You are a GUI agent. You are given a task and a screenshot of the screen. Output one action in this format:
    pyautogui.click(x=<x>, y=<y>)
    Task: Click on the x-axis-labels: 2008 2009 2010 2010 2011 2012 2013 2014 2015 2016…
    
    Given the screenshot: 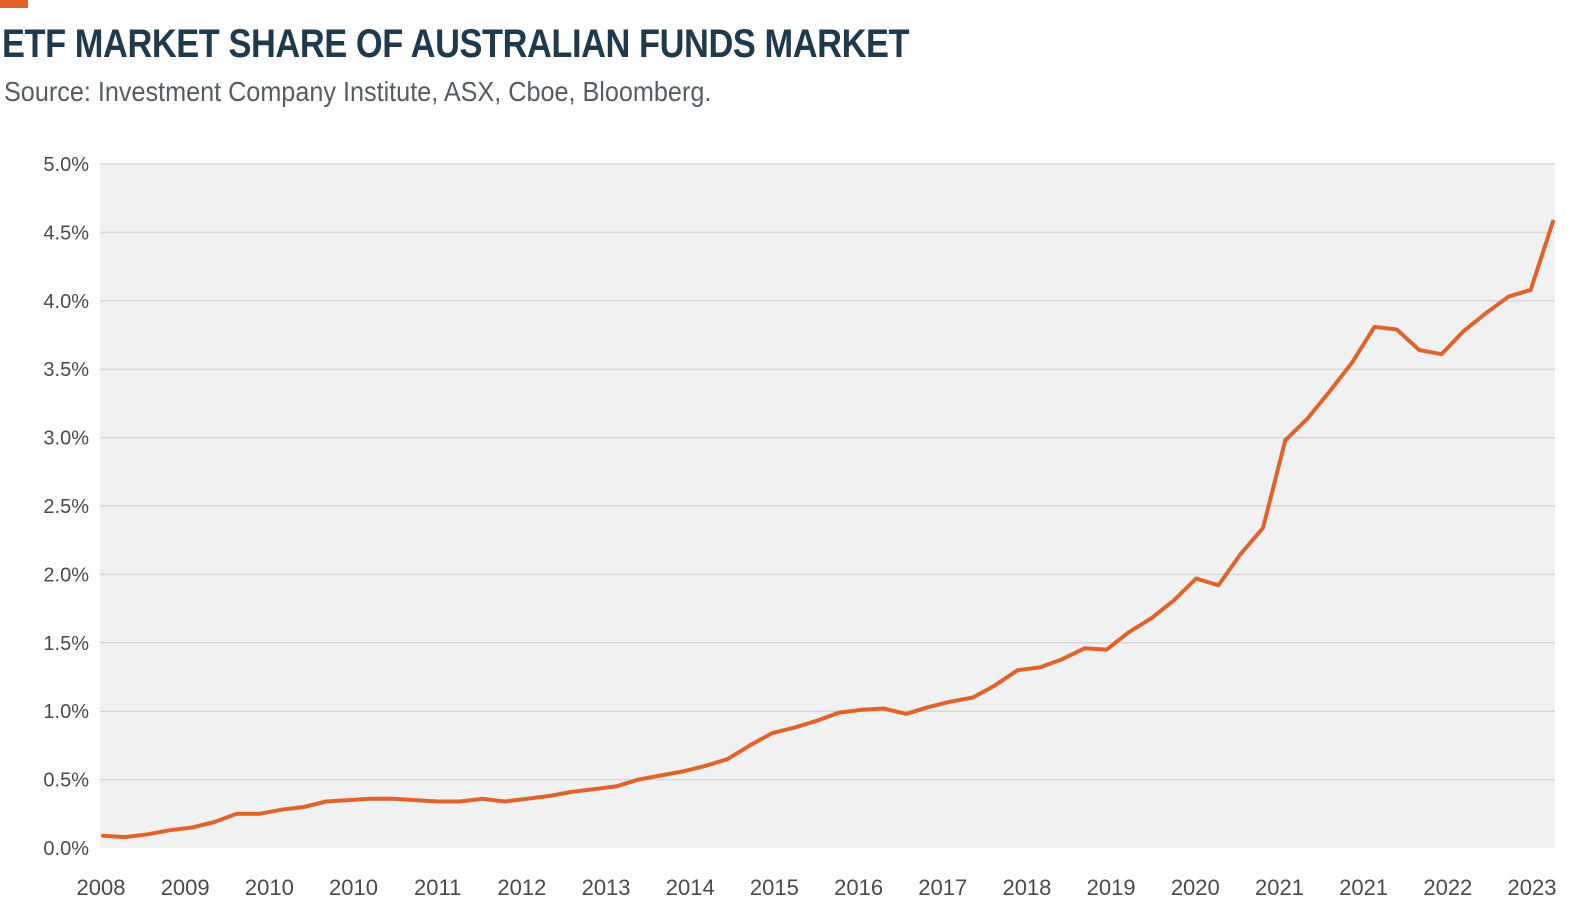 What is the action you would take?
    pyautogui.click(x=817, y=887)
    